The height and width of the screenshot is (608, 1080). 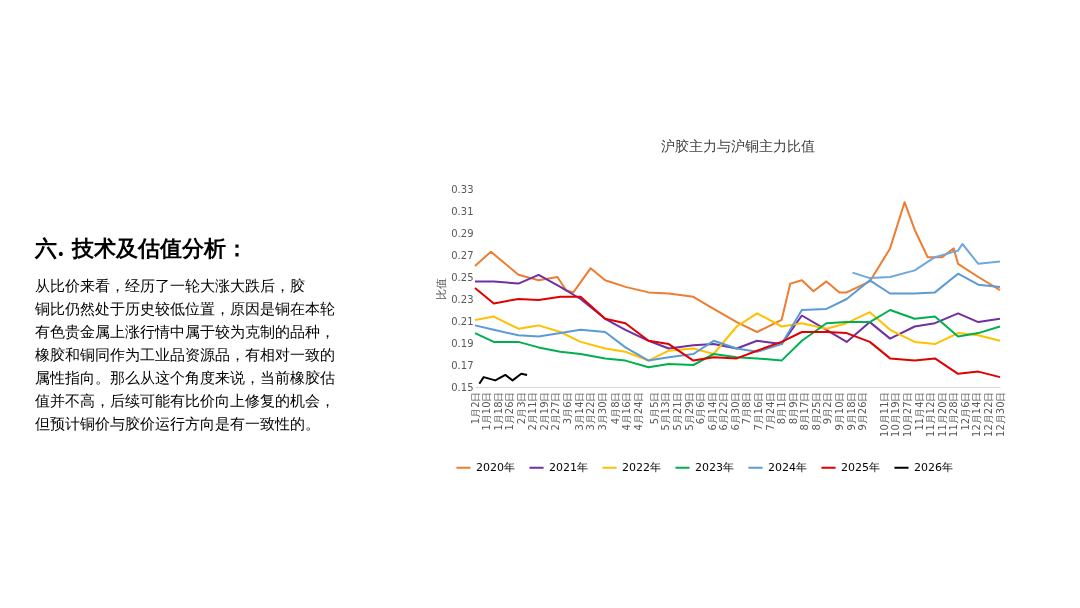 I want to click on text: 六. 技术及估值分析：, so click(x=141, y=248).